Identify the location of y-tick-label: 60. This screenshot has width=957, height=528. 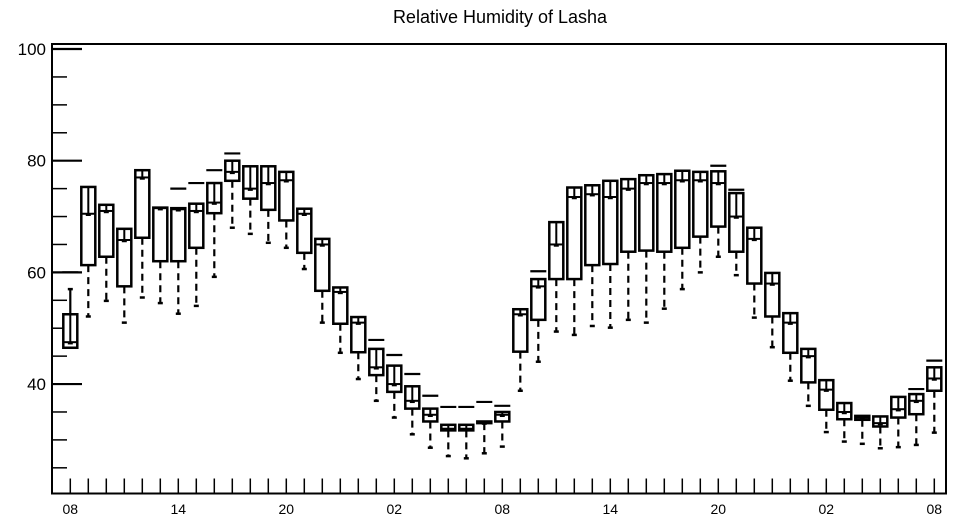
(36, 272).